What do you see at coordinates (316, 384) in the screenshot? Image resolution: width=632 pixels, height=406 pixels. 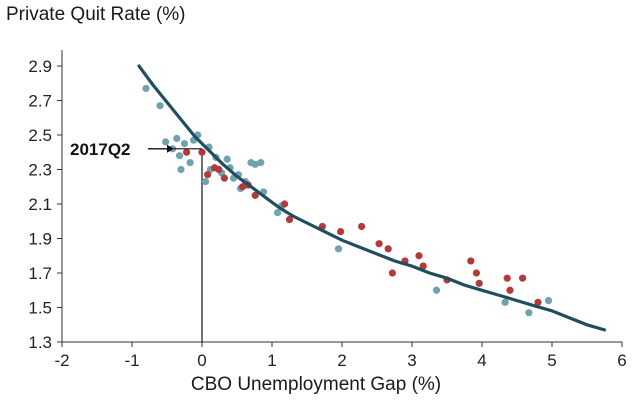 I see `x-axis-label: CBO Unemployment Gap (%)` at bounding box center [316, 384].